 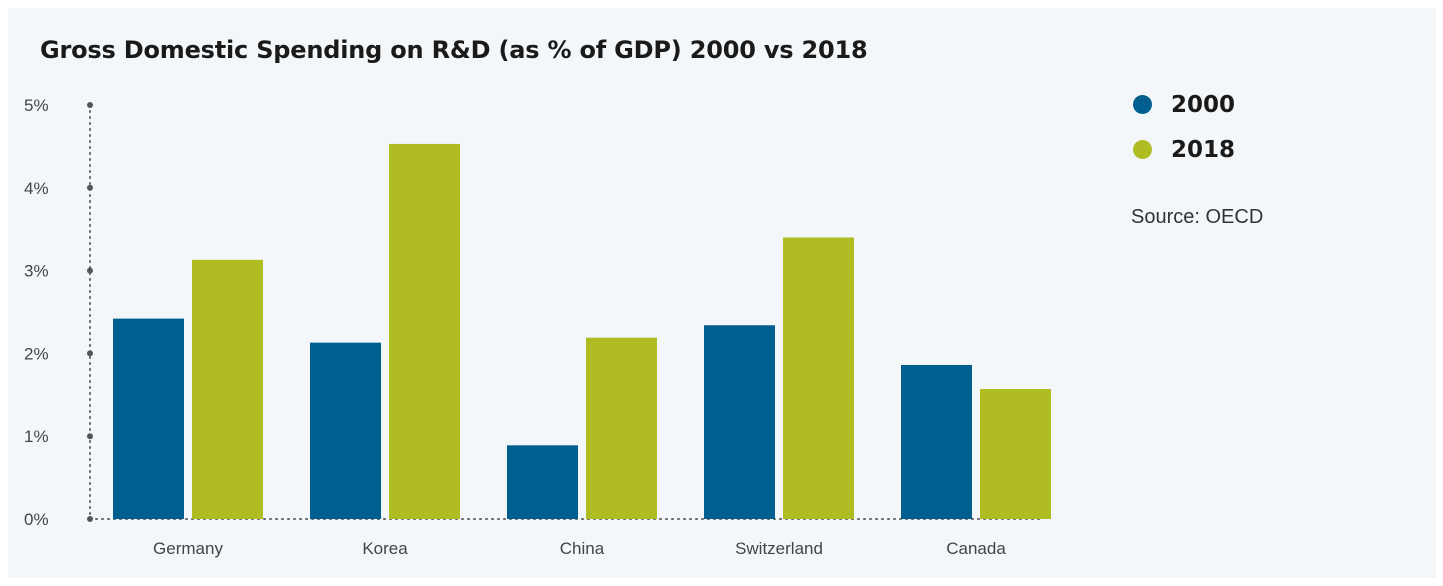 I want to click on bar-canada-2018, so click(x=1015, y=454).